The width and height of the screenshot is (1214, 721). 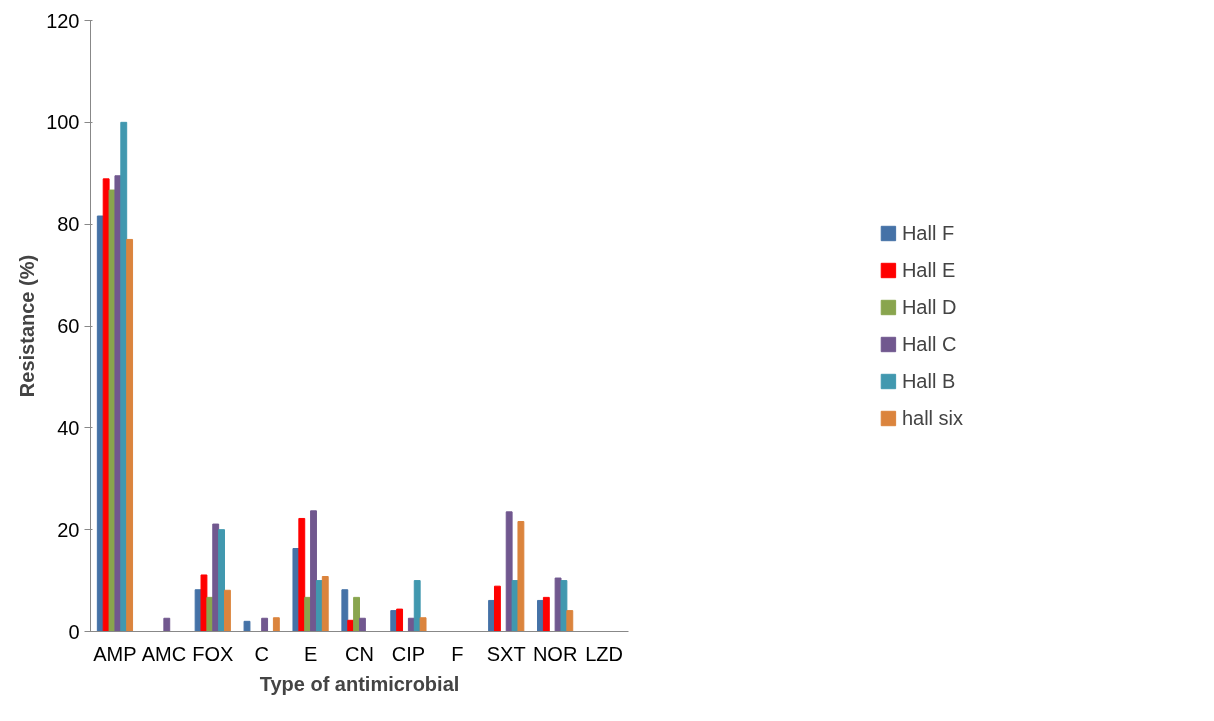 What do you see at coordinates (310, 653) in the screenshot?
I see `x-tick-label: E` at bounding box center [310, 653].